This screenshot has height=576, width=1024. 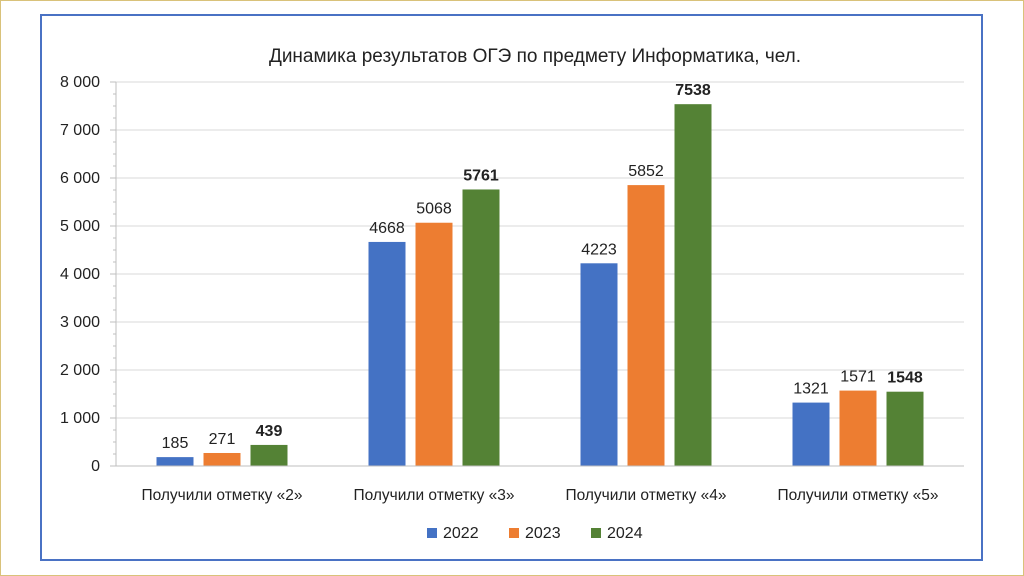 I want to click on data-label-2022: 4668, so click(x=387, y=228).